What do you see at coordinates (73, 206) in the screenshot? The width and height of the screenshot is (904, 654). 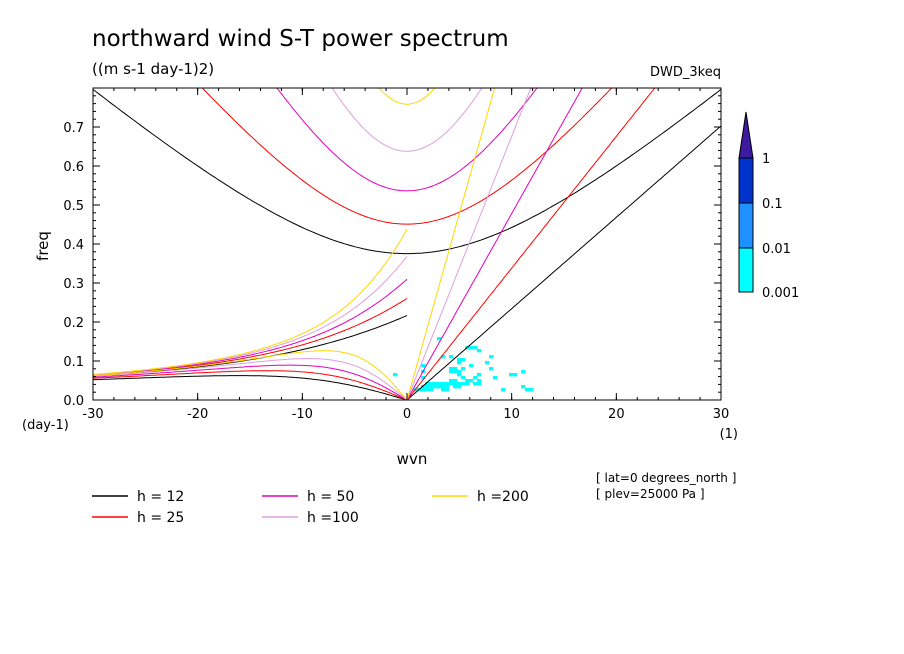 I see `y-tick-label: 0.5` at bounding box center [73, 206].